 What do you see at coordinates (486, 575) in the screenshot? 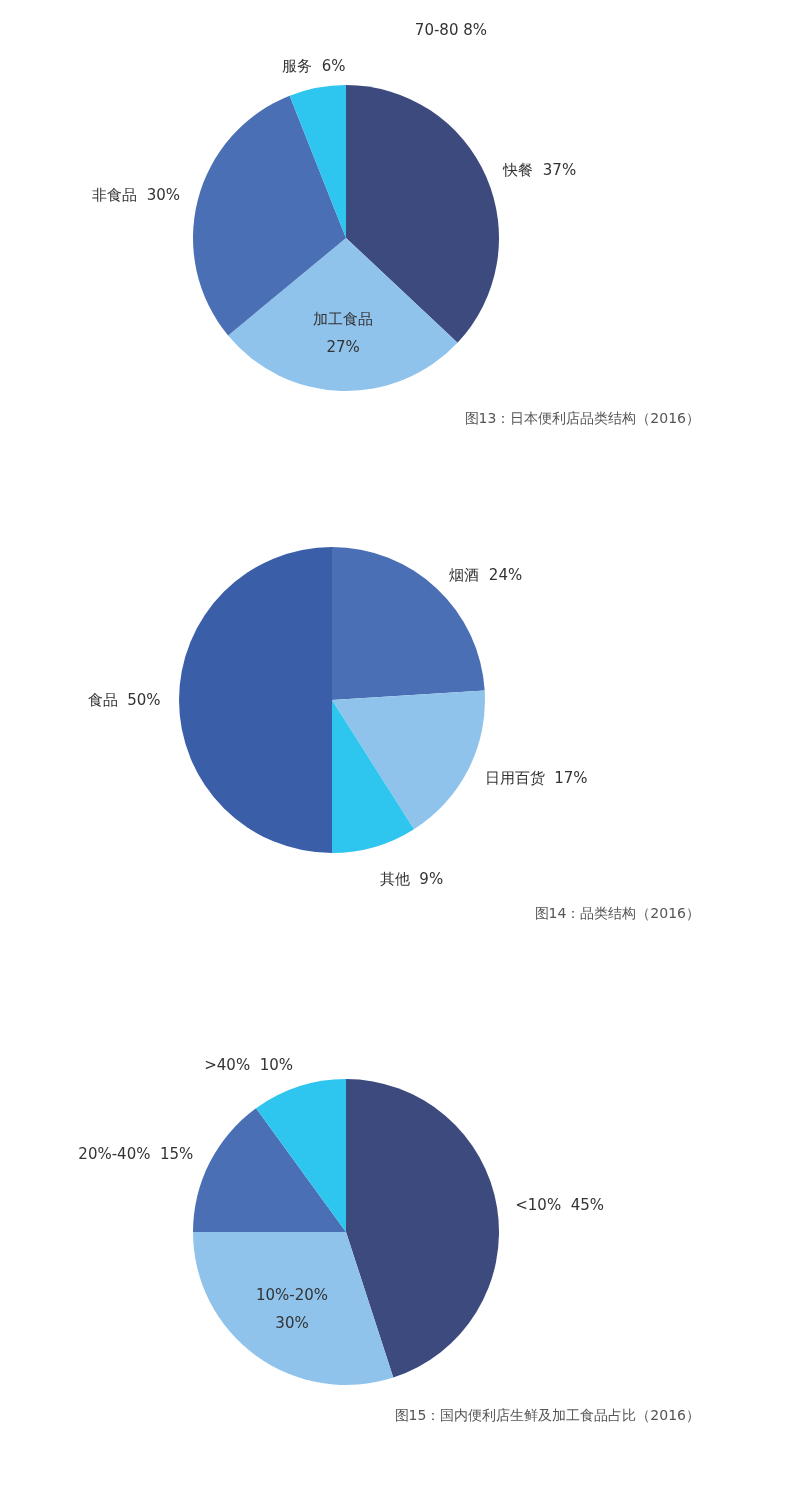
I see `slice-label: 烟酒 24%` at bounding box center [486, 575].